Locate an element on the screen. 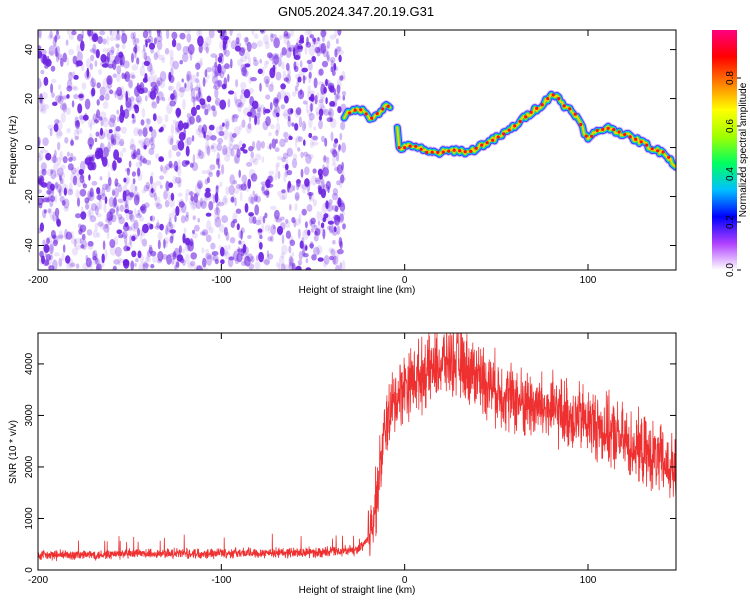  colorbar-label: Normalized spectral amplitude is located at coordinates (743, 149).